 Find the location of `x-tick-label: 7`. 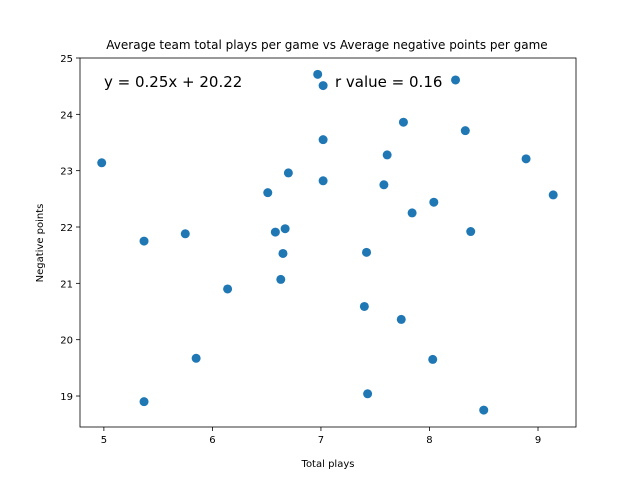

x-tick-label: 7 is located at coordinates (321, 440).